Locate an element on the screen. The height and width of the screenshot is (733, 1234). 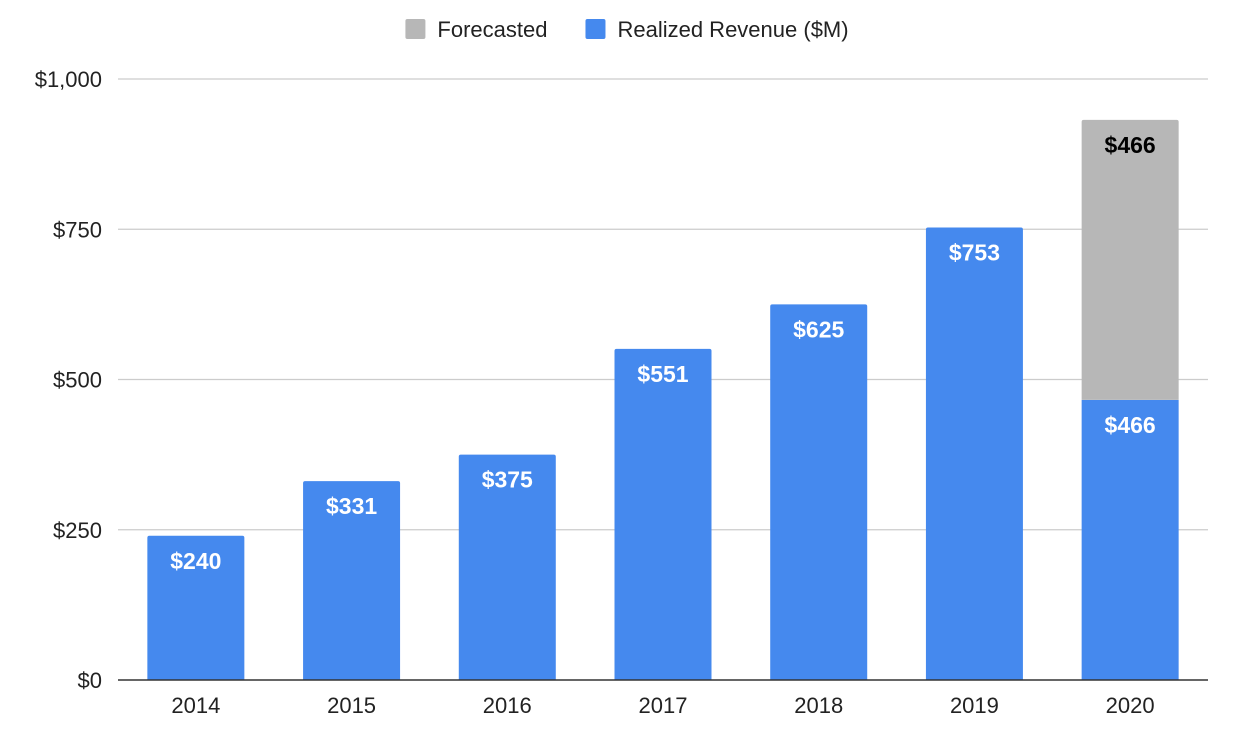
legend-swatch-realized-revenue-m is located at coordinates (595, 29).